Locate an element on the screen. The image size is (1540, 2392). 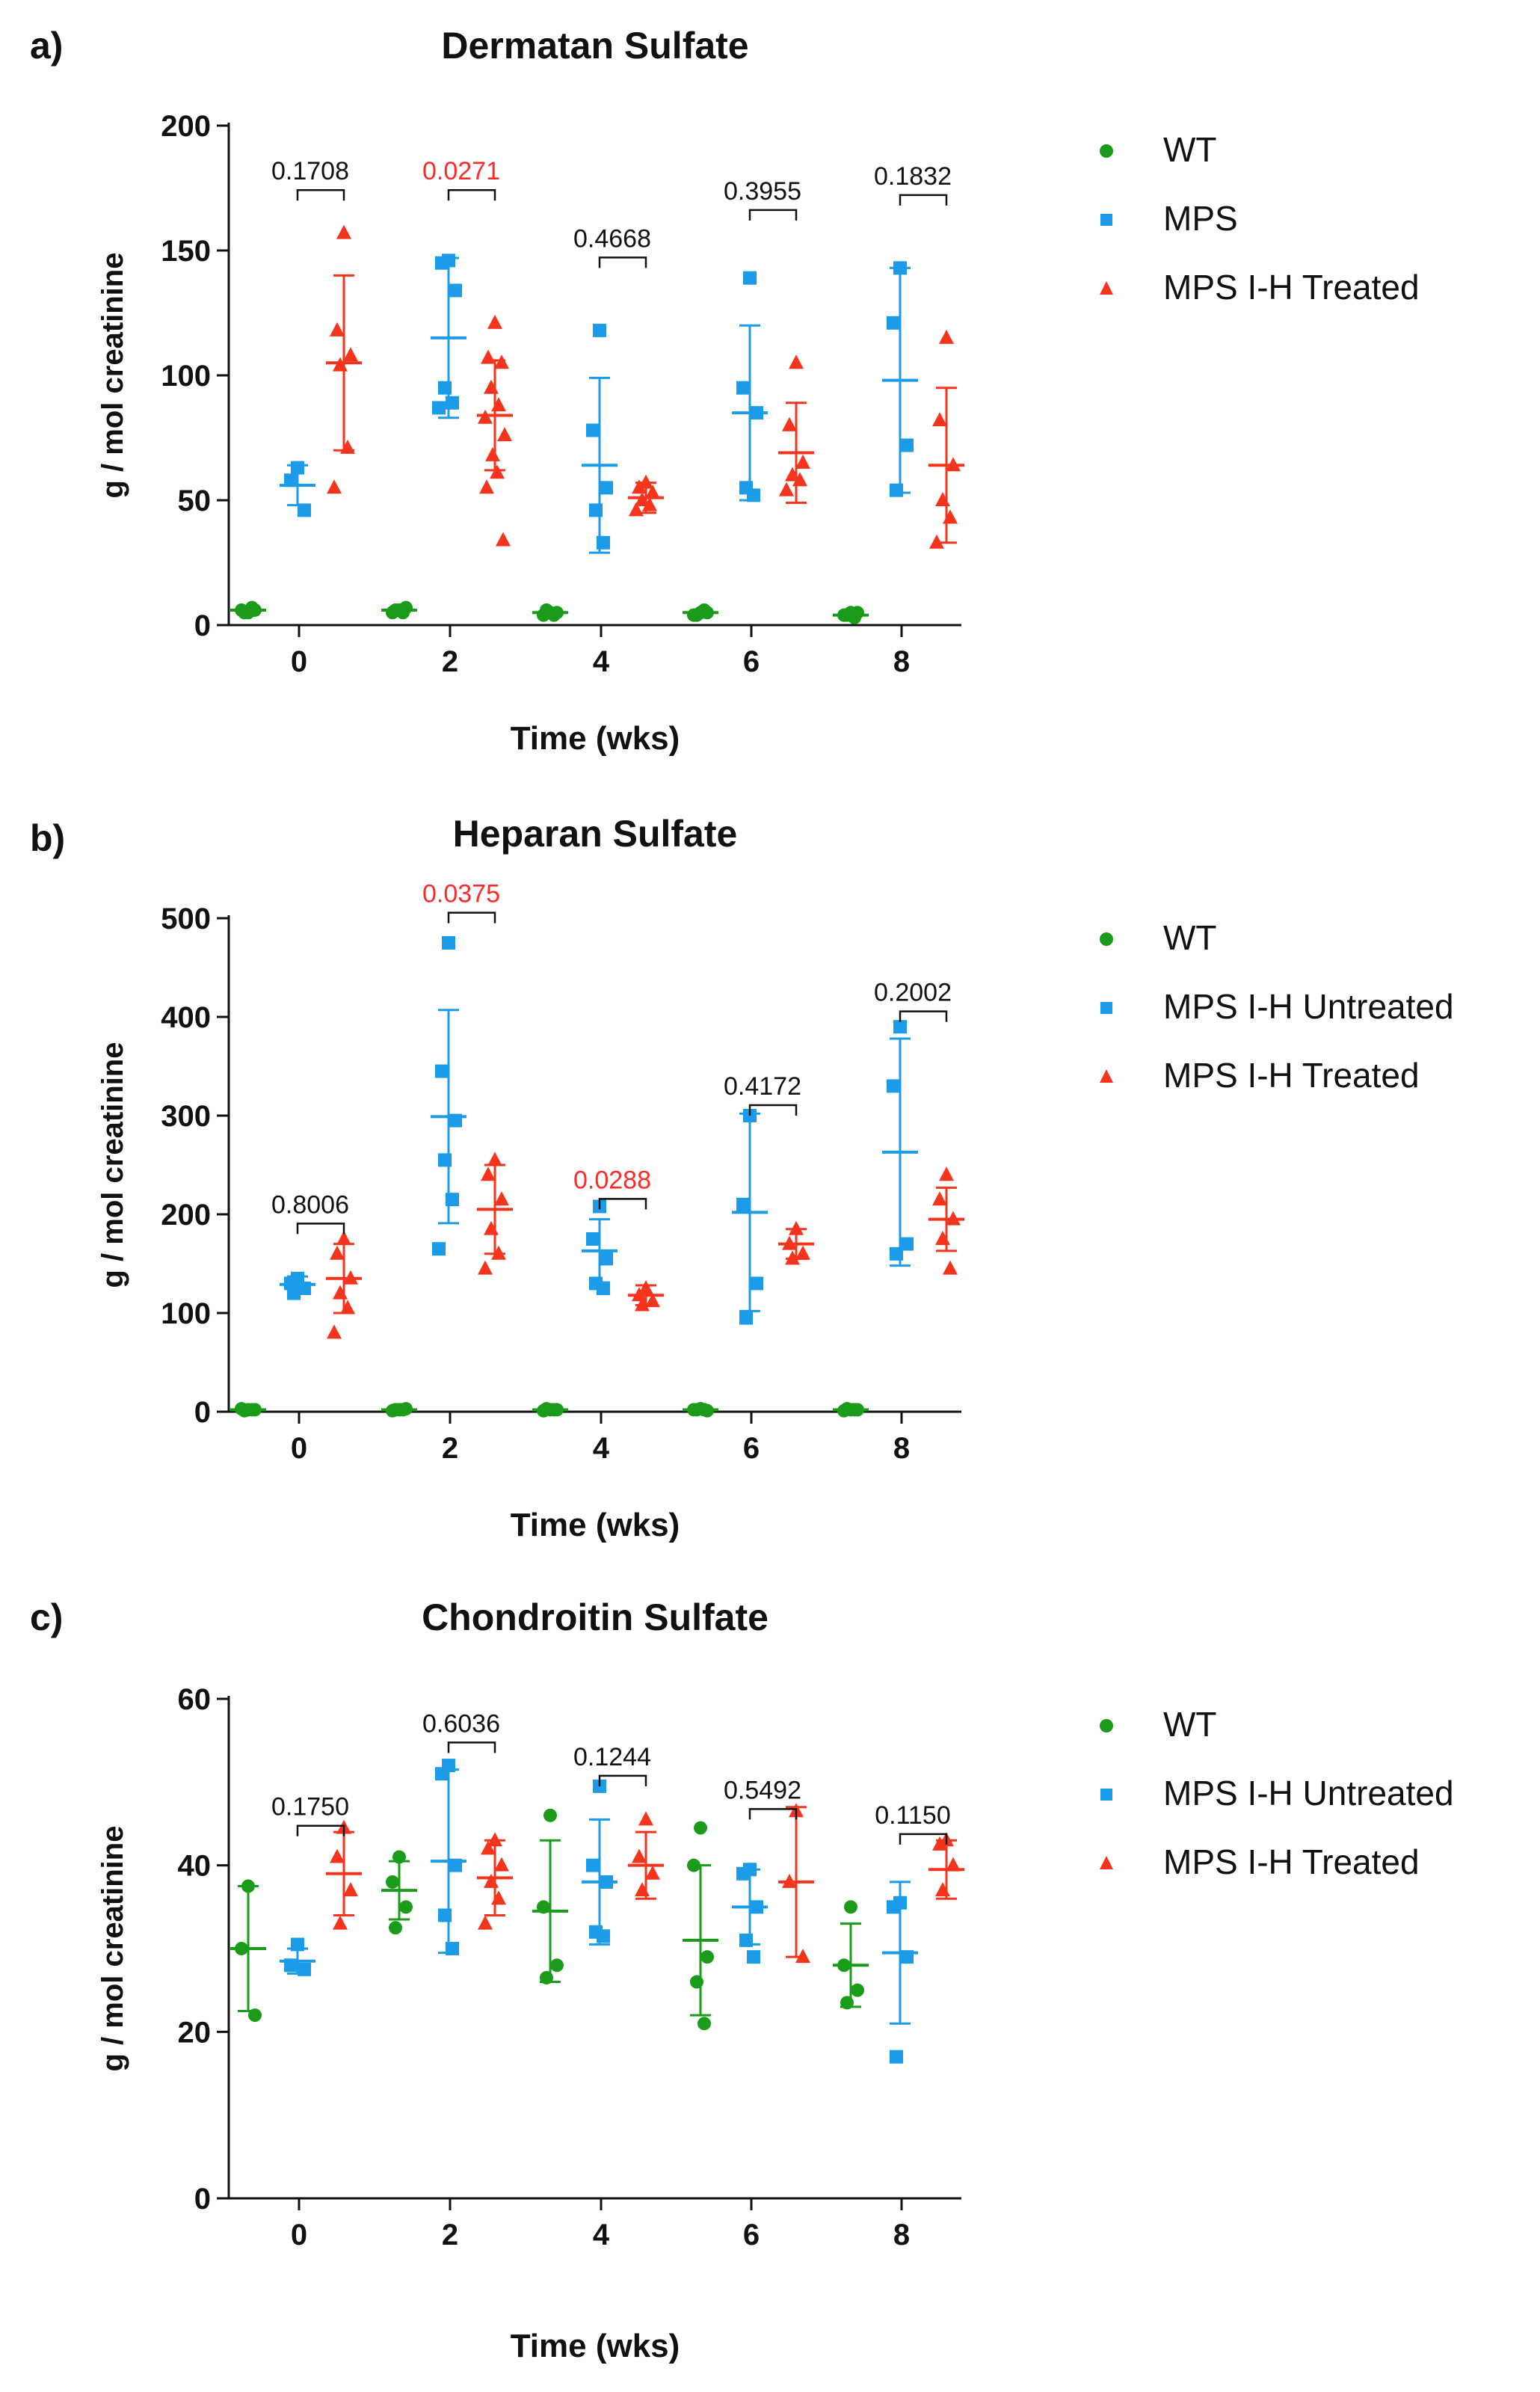
y-tick-label: 50 is located at coordinates (195, 501).